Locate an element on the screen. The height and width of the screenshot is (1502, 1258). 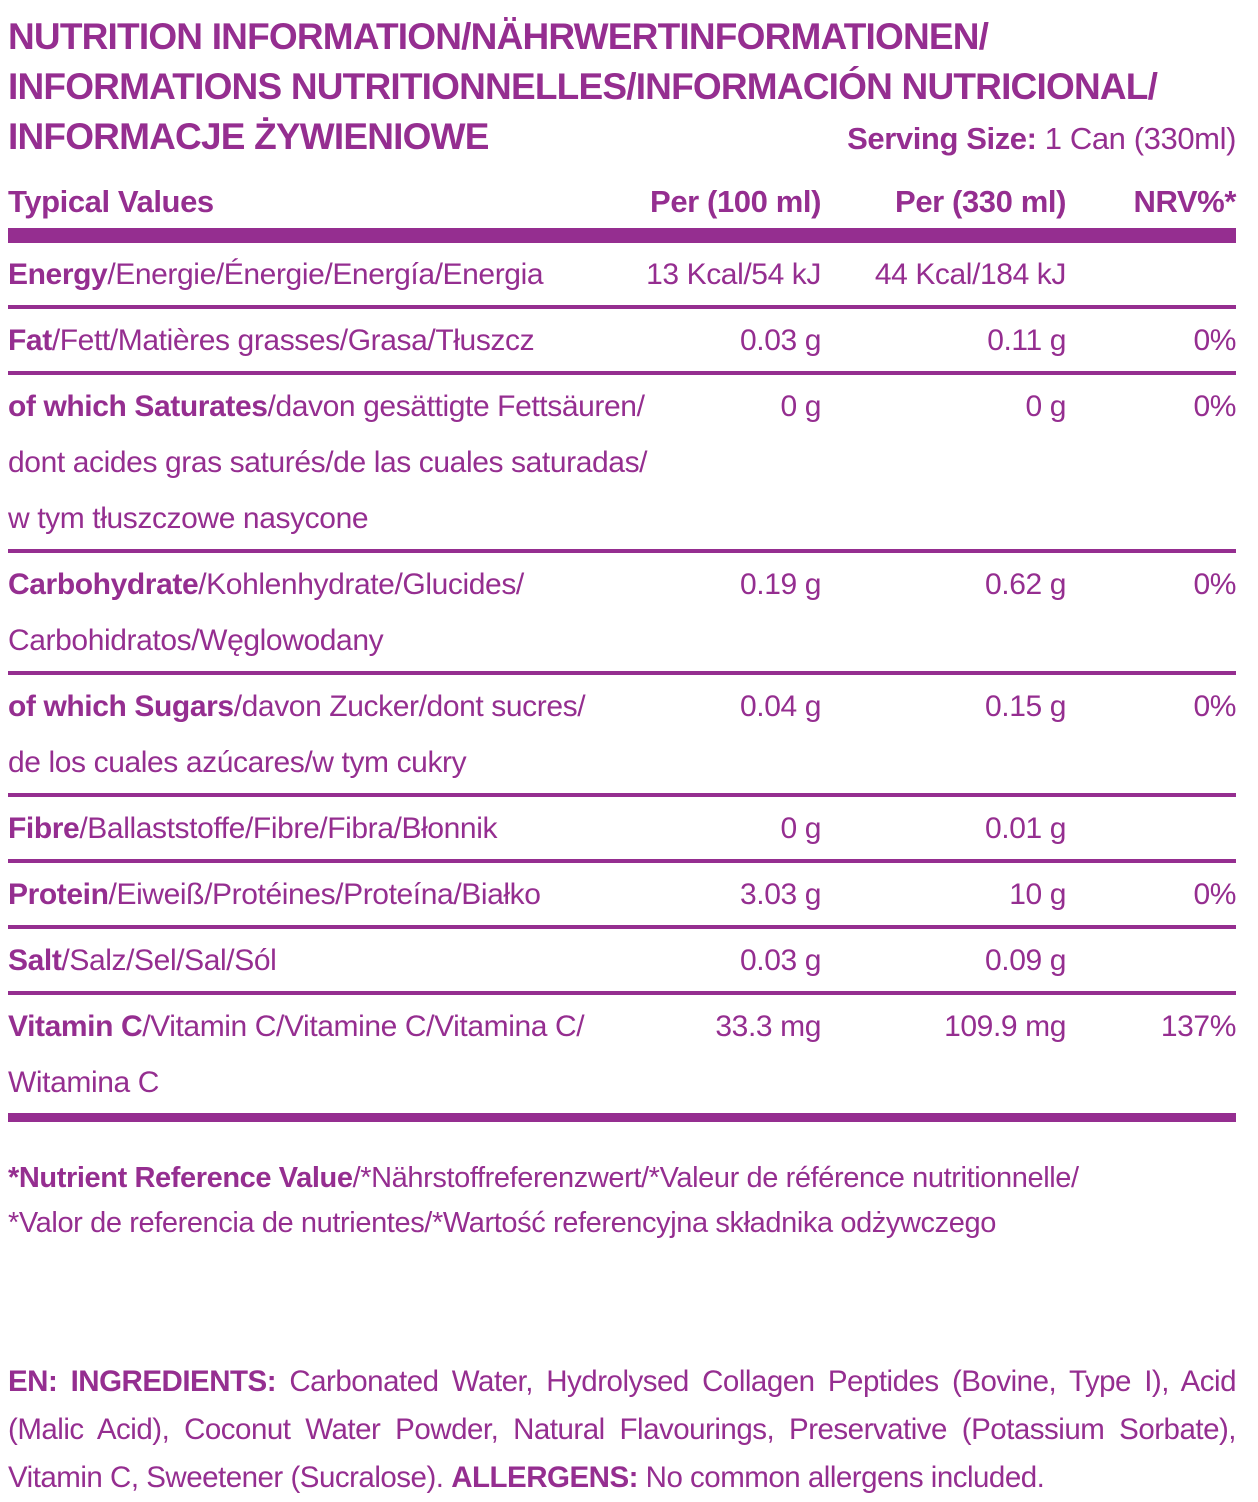
row-label: Fat/Fett/Matières grasses/Grasa/Tłuszcz is located at coordinates (309, 341).